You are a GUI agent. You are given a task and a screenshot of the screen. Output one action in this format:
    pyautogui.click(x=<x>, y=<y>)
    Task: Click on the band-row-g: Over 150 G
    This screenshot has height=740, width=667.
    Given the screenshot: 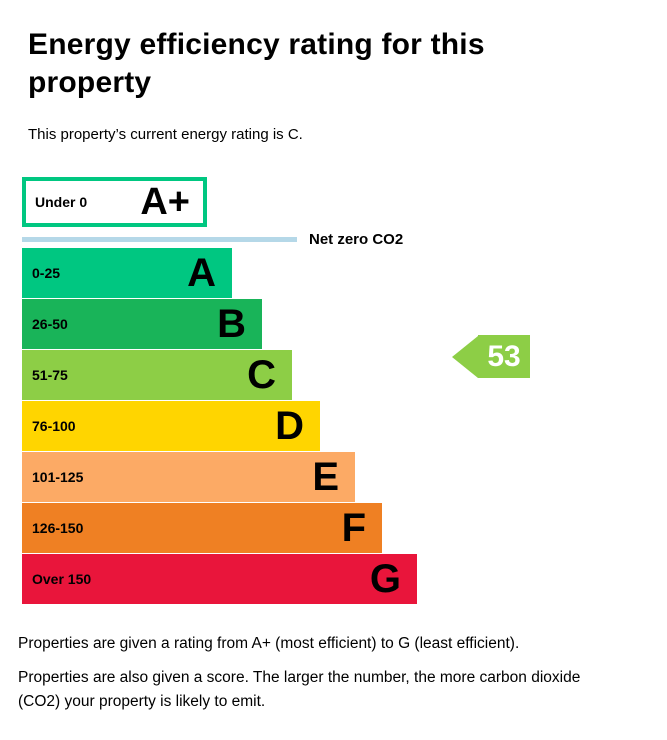 What is the action you would take?
    pyautogui.click(x=219, y=579)
    